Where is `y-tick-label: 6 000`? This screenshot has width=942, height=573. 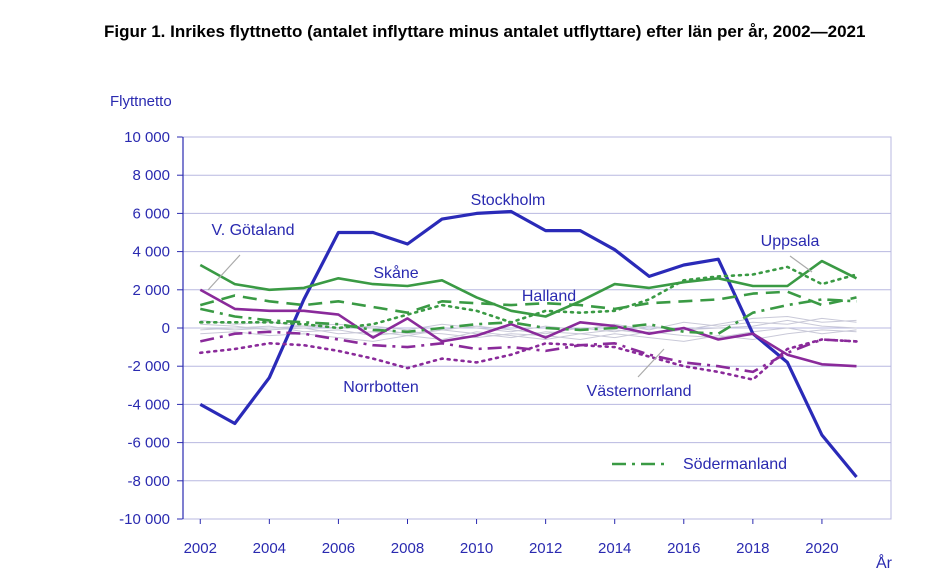
y-tick-label: 6 000 is located at coordinates (151, 213).